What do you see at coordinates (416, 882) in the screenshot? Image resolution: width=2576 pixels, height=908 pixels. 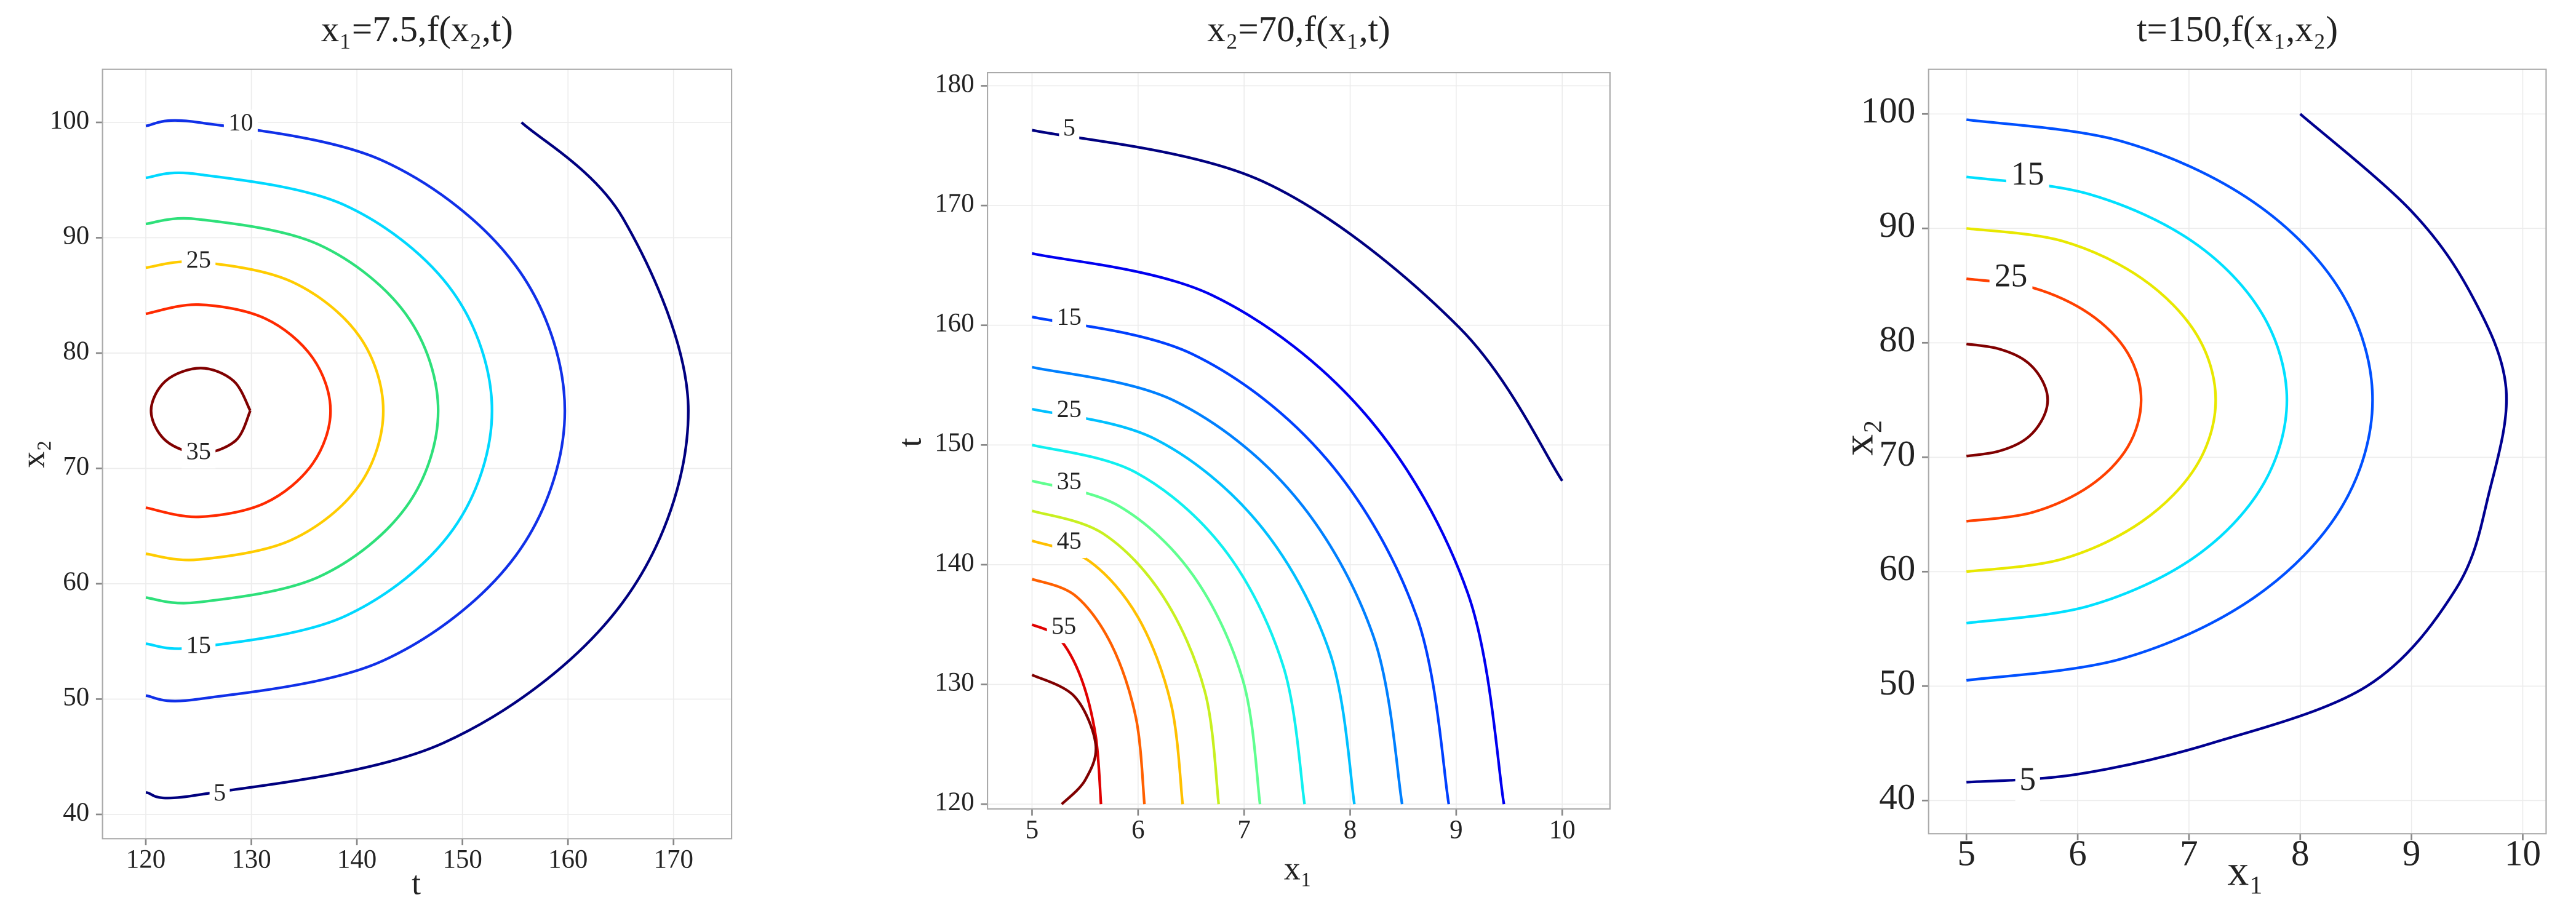 I see `x-axis-label: t` at bounding box center [416, 882].